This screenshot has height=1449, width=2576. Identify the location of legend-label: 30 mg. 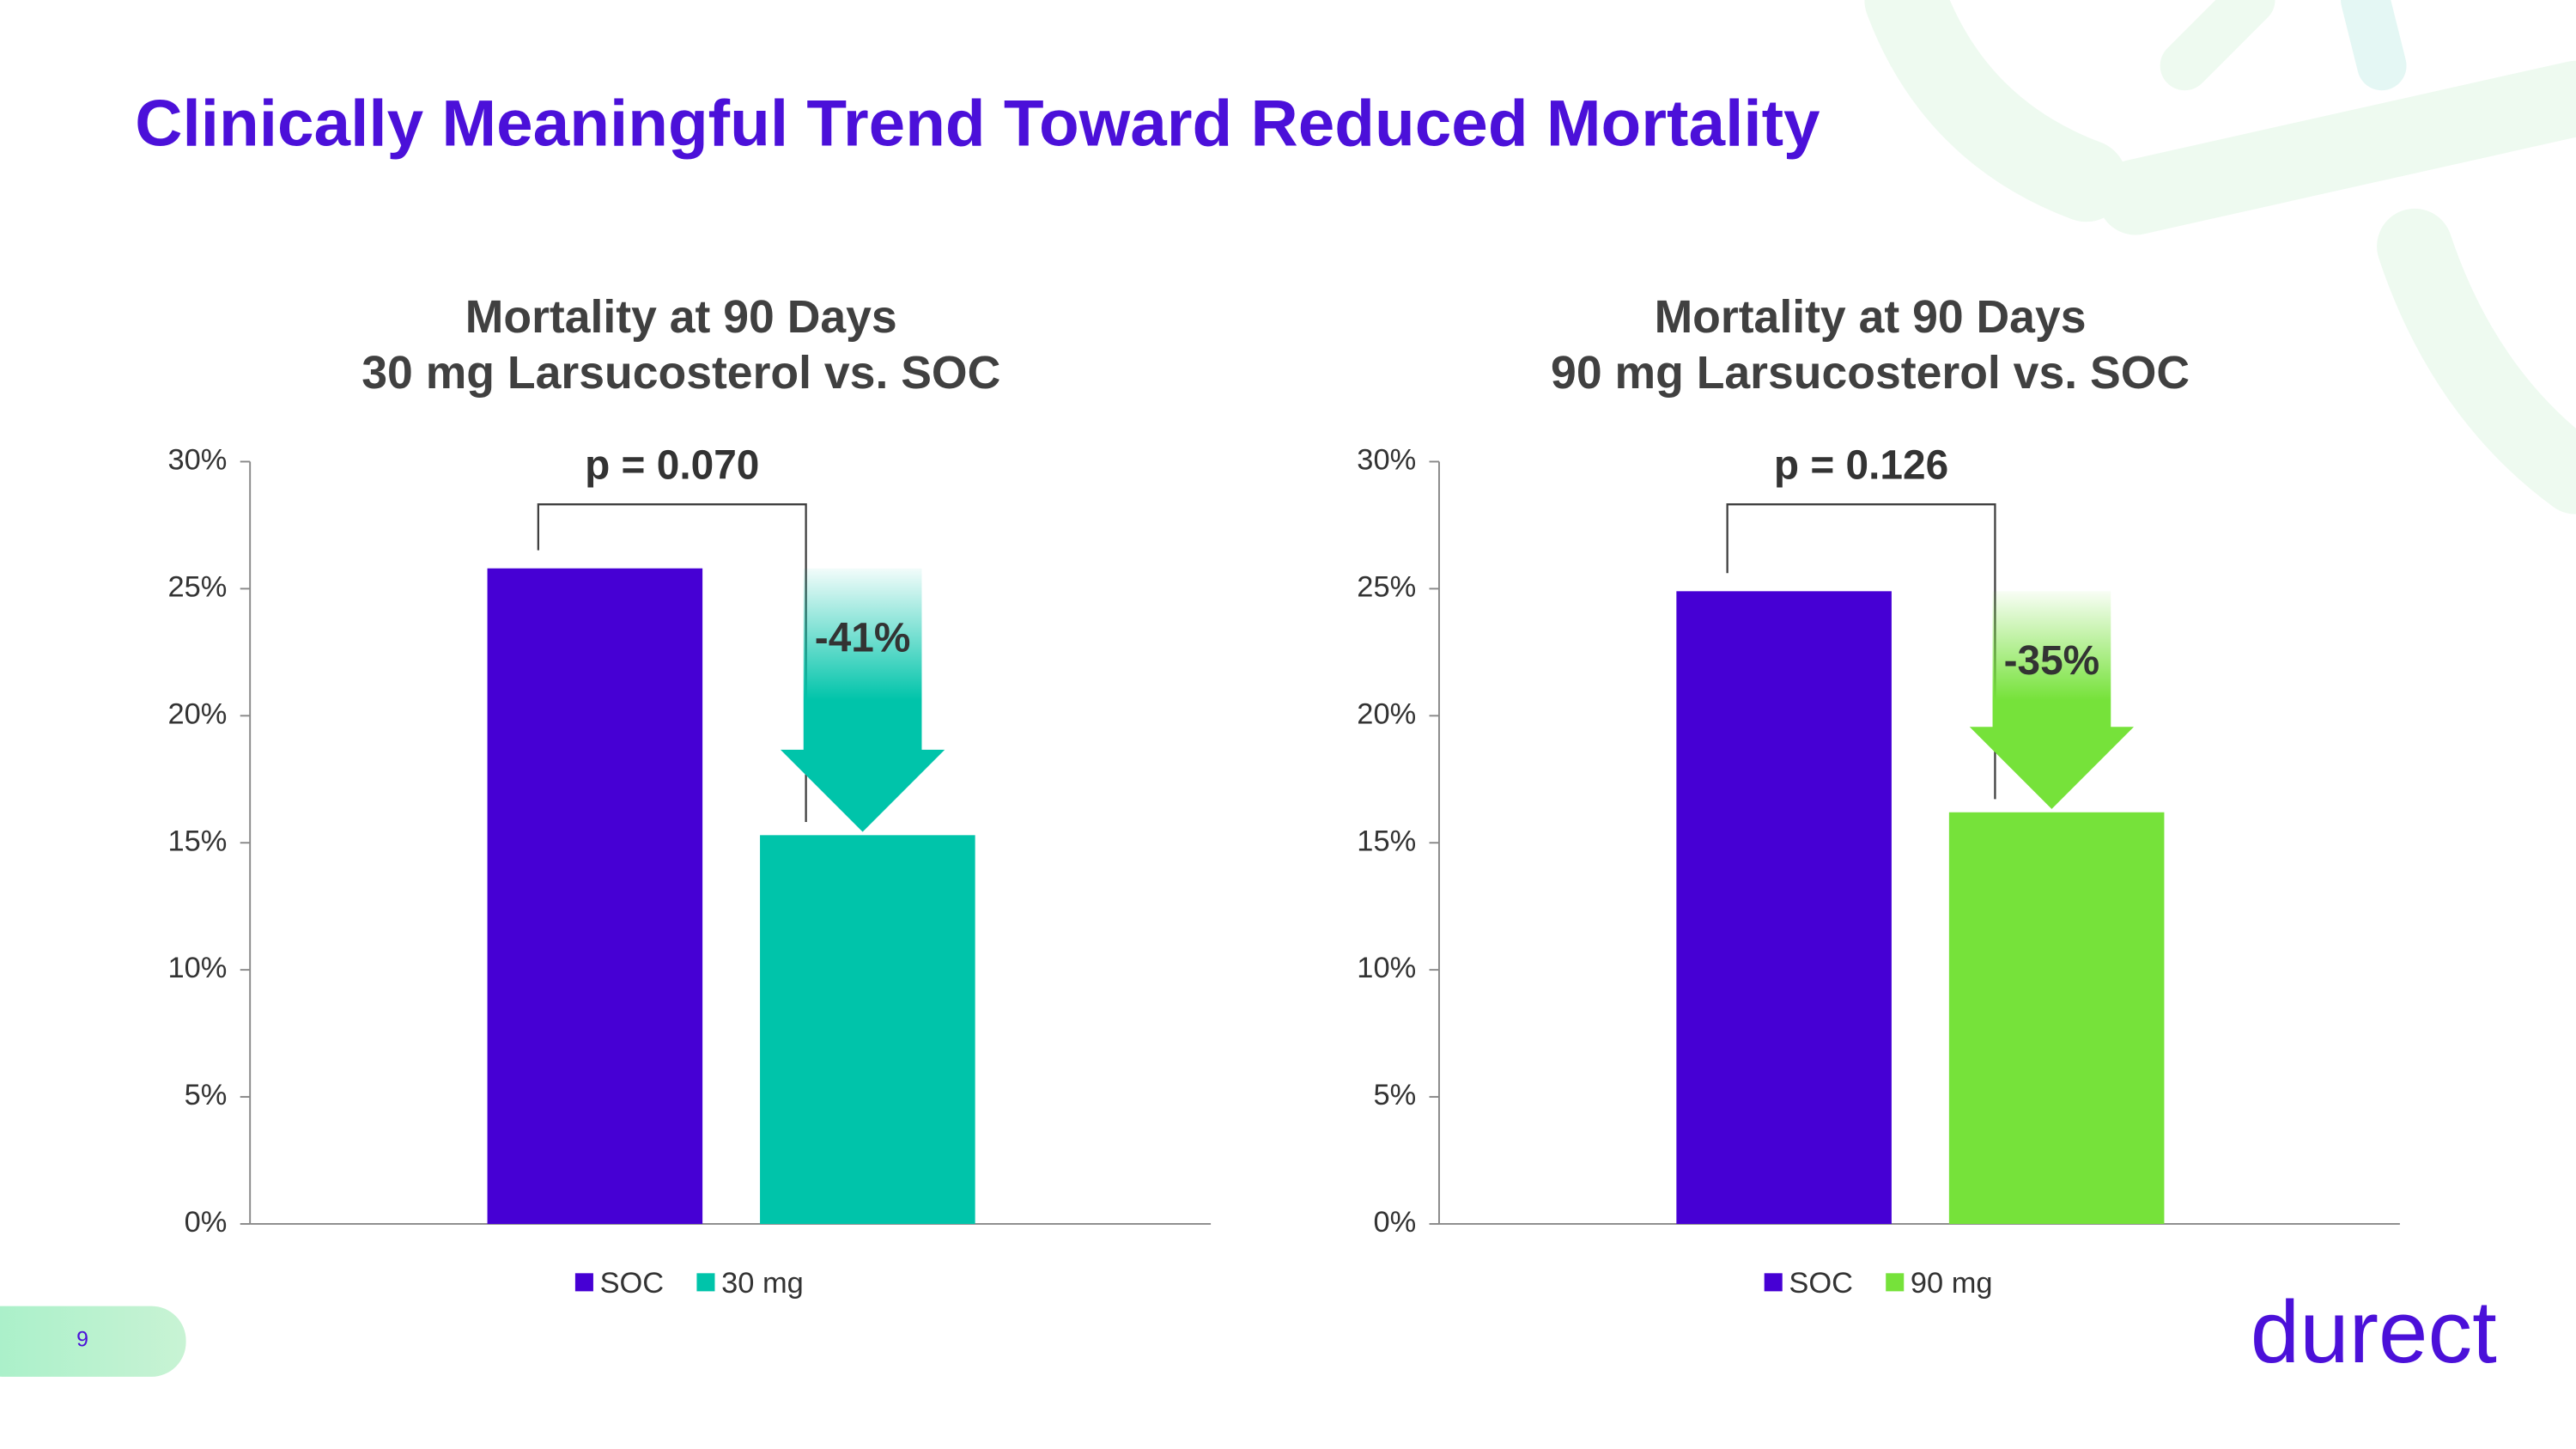
(762, 1283).